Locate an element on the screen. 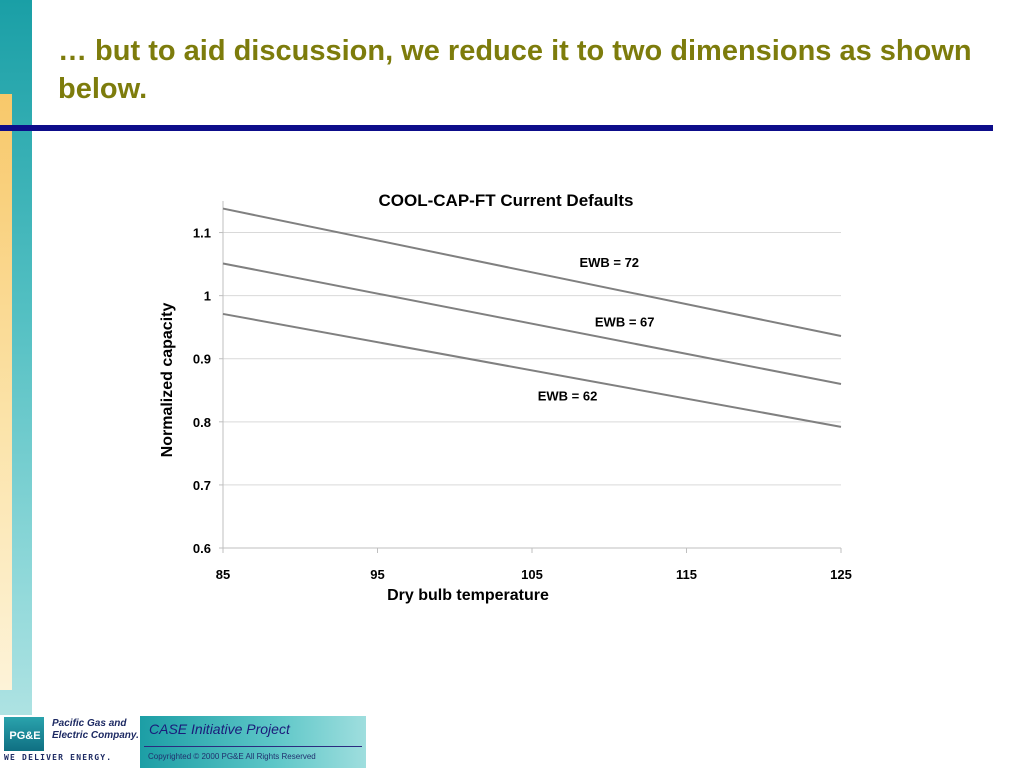 Image resolution: width=1024 pixels, height=768 pixels. series-label: EWB = 72 is located at coordinates (609, 262).